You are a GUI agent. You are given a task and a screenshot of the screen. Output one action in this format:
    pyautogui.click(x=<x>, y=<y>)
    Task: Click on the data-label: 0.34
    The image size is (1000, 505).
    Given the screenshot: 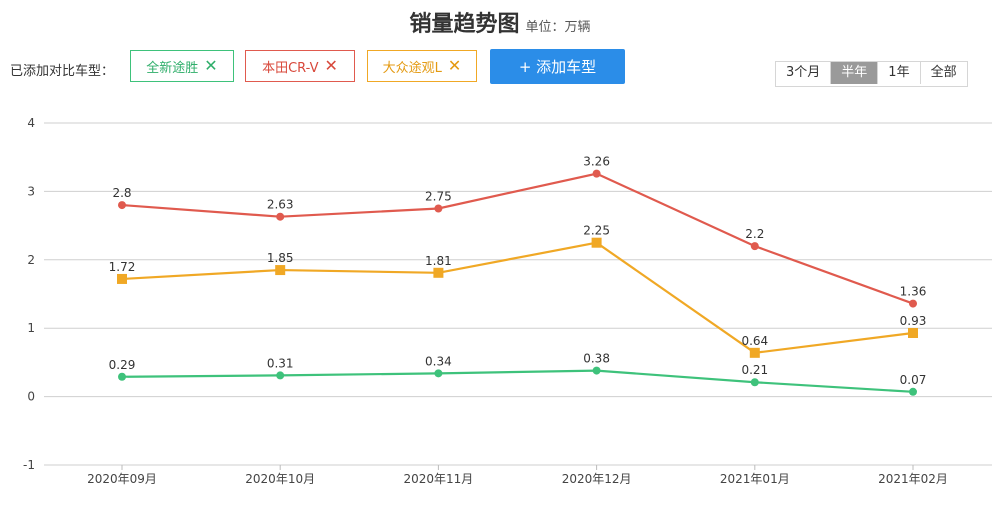 What is the action you would take?
    pyautogui.click(x=438, y=361)
    